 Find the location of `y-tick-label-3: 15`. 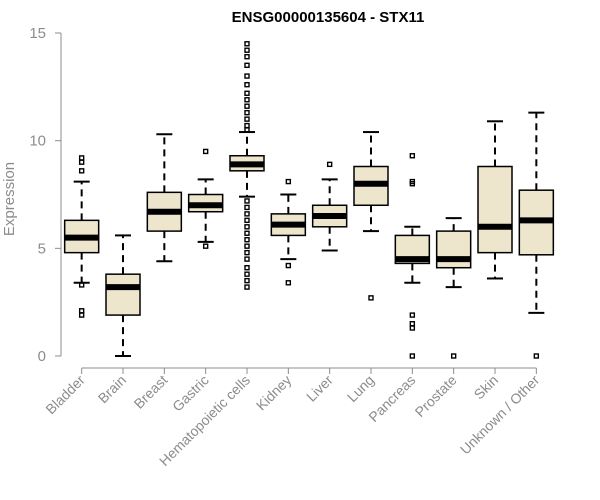

y-tick-label-3: 15 is located at coordinates (37, 33).